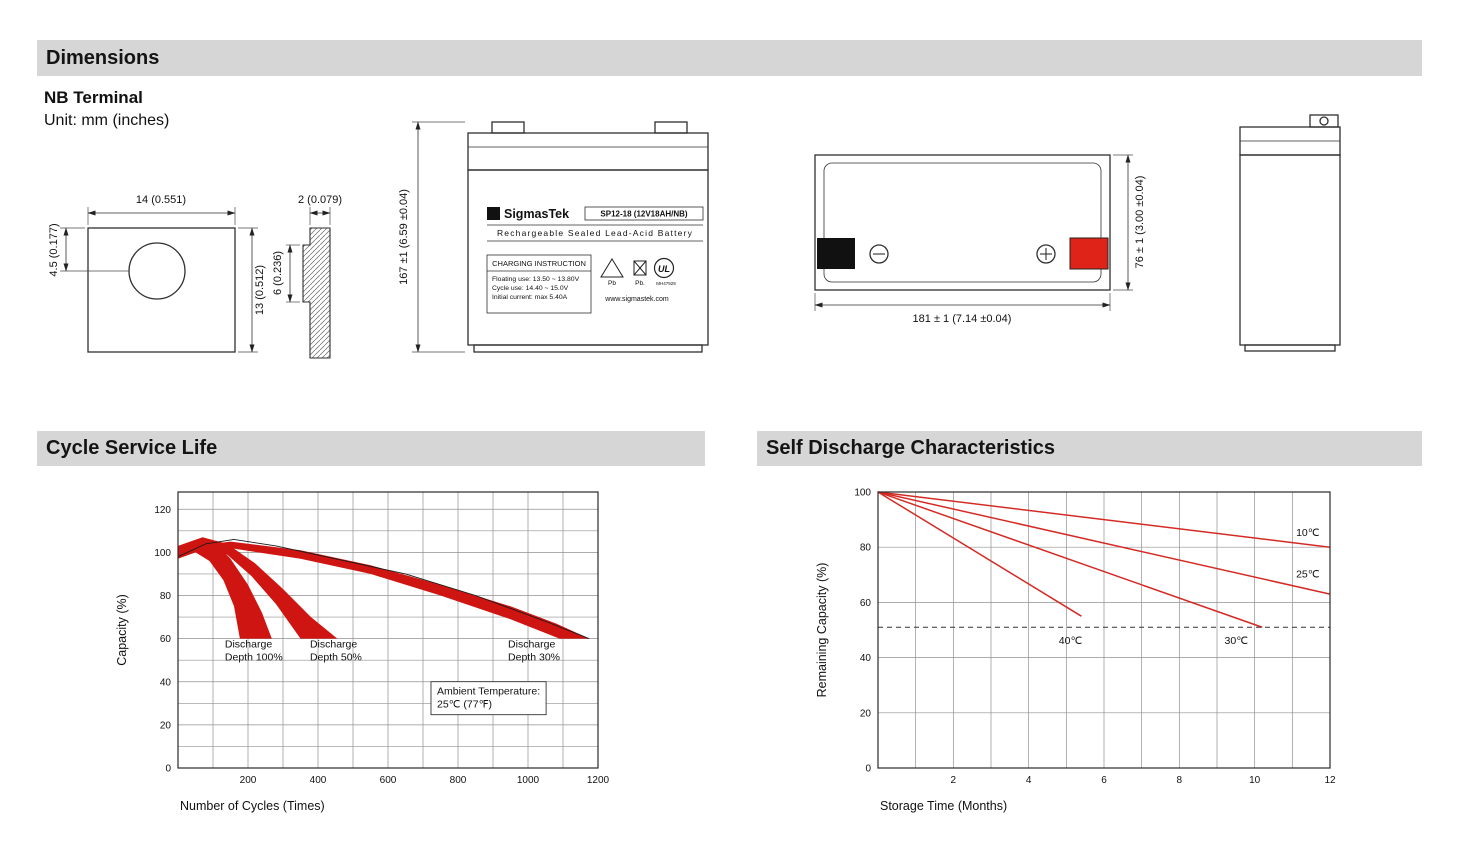 This screenshot has width=1459, height=856. Describe the element at coordinates (93, 97) in the screenshot. I see `nb-terminal-heading: NB Terminal` at that location.